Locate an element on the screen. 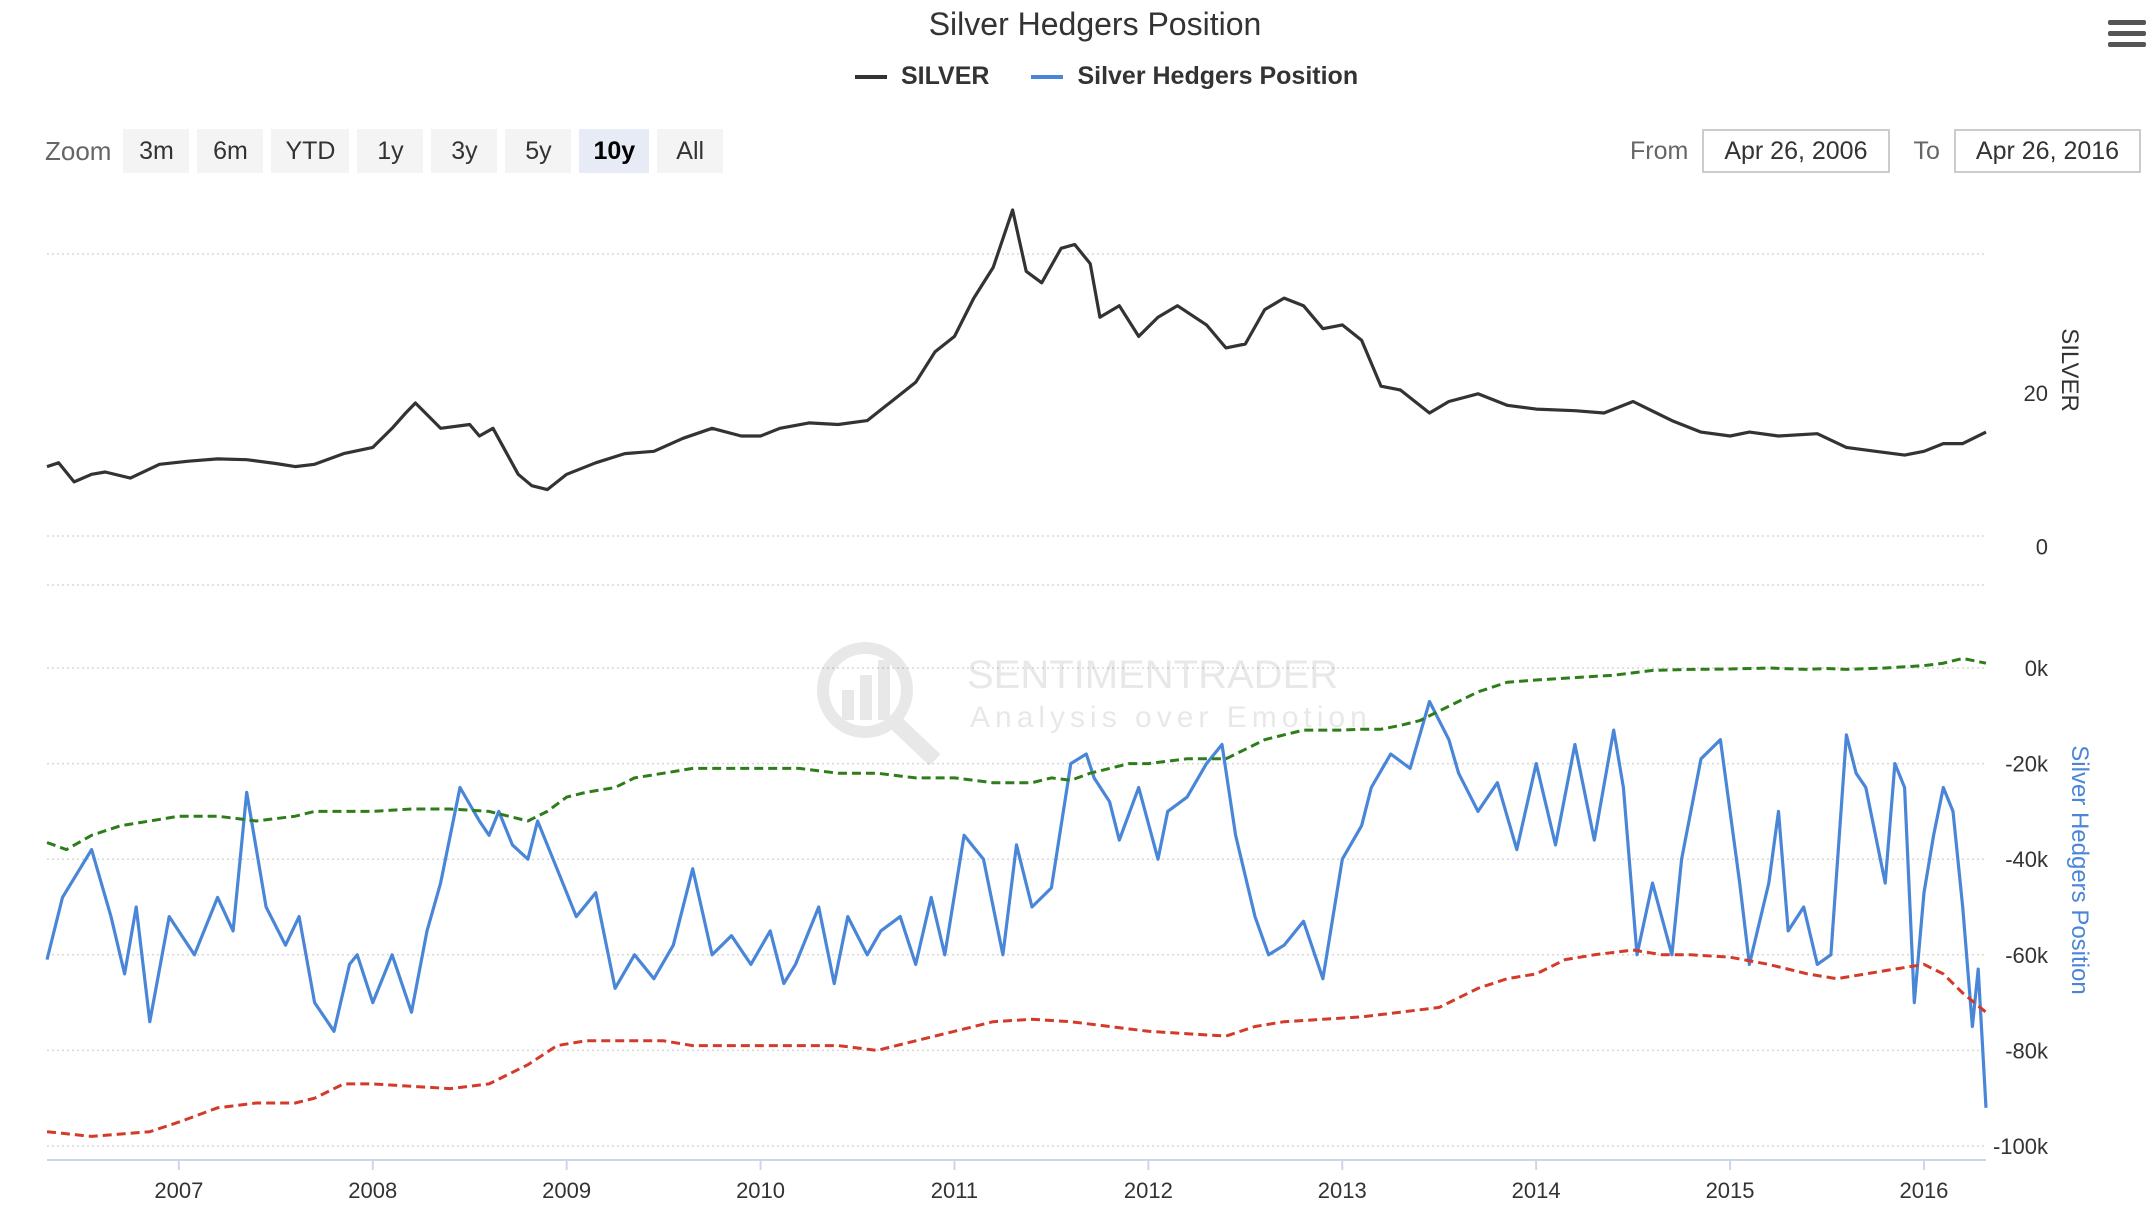  date-range: From Apr 26, 2006 To Apr 26, 2016 is located at coordinates (1886, 151).